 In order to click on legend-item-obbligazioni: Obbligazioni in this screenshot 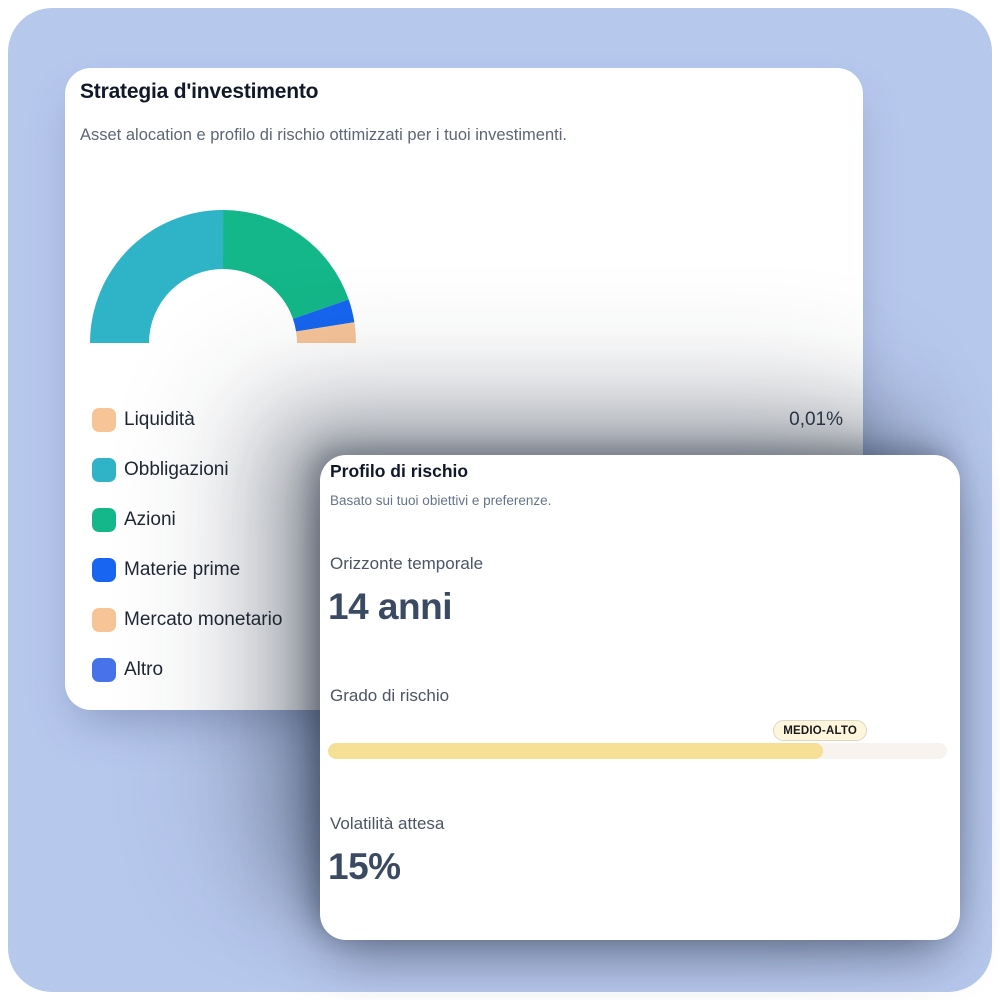, I will do `click(467, 470)`.